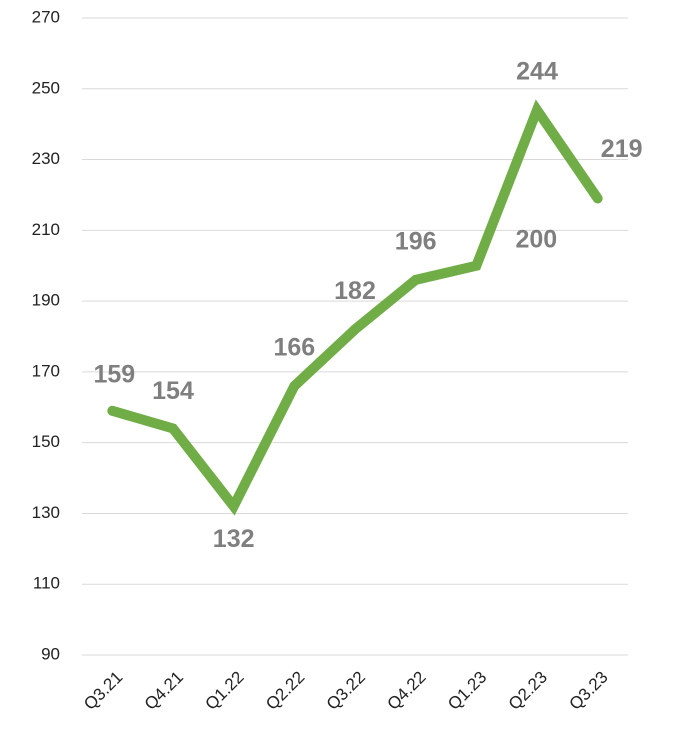 The width and height of the screenshot is (679, 731). What do you see at coordinates (285, 691) in the screenshot?
I see `x-tick-label: Q2.22` at bounding box center [285, 691].